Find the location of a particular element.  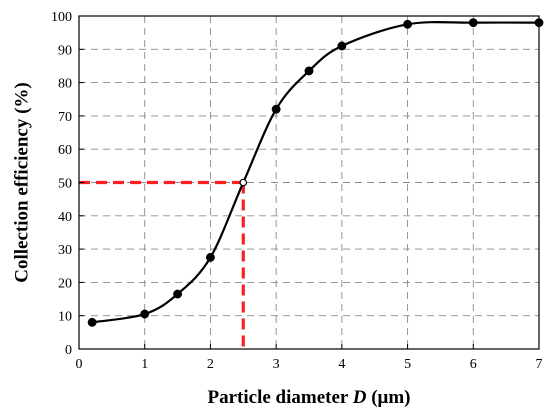

y-tick-label: 50 is located at coordinates (65, 184).